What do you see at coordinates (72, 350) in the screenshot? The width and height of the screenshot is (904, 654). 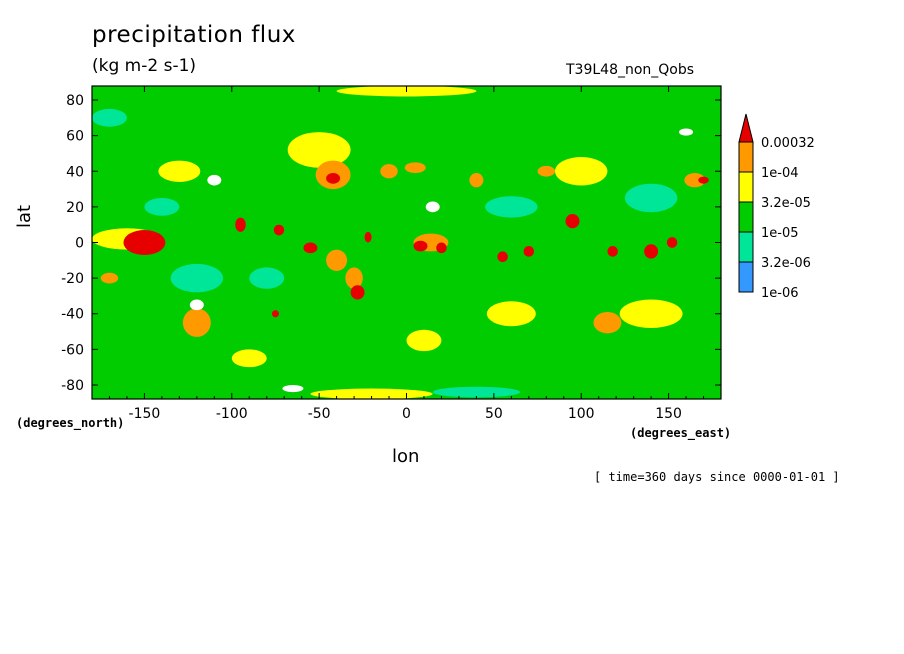 I see `y-tick-label: -60` at bounding box center [72, 350].